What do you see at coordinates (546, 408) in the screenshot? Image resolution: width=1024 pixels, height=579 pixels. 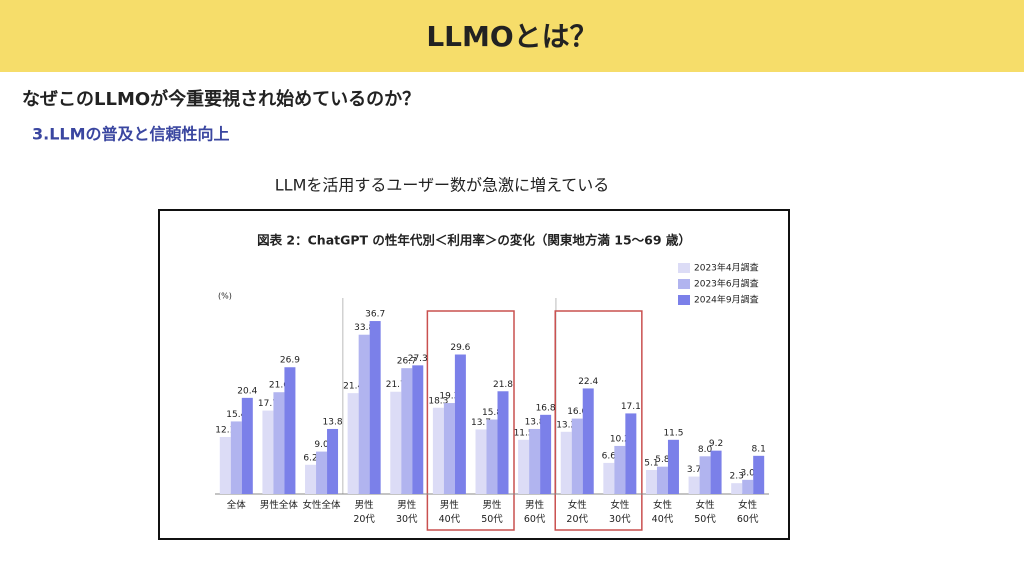 I see `value-label: 16.8` at bounding box center [546, 408].